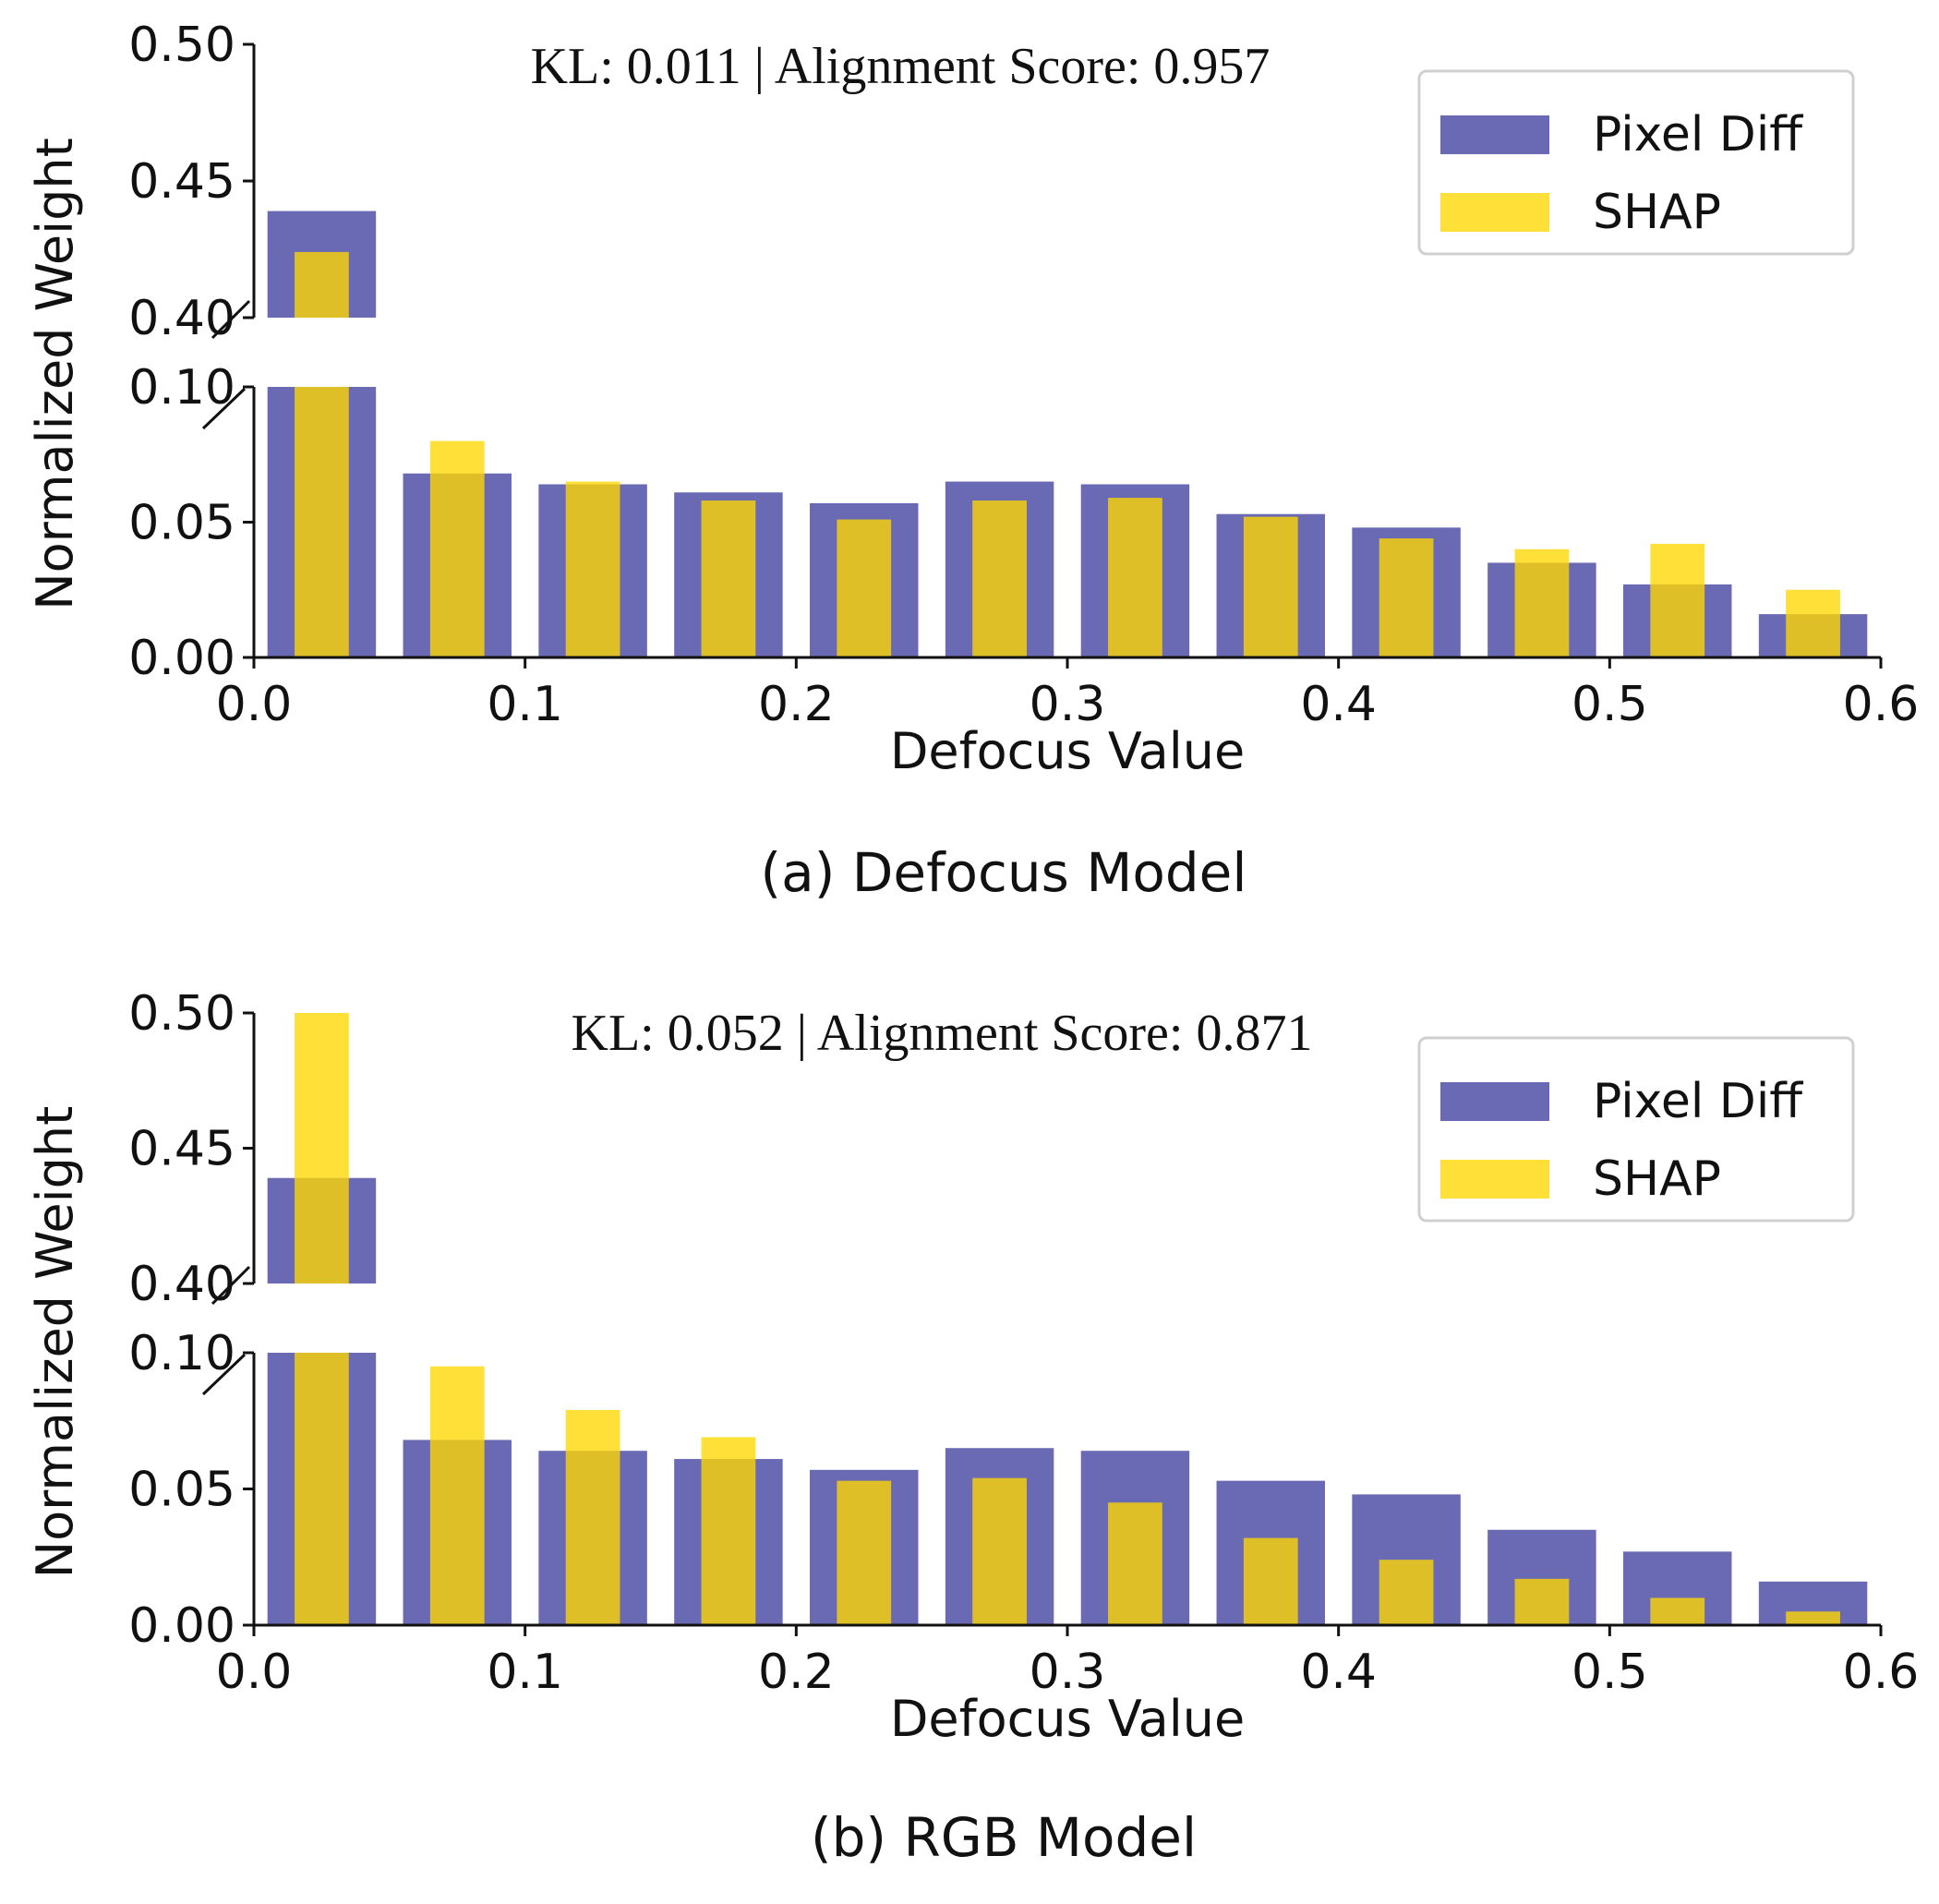 The image size is (1939, 1904). Describe the element at coordinates (1004, 872) in the screenshot. I see `panel-caption: (a) Defocus Model` at that location.